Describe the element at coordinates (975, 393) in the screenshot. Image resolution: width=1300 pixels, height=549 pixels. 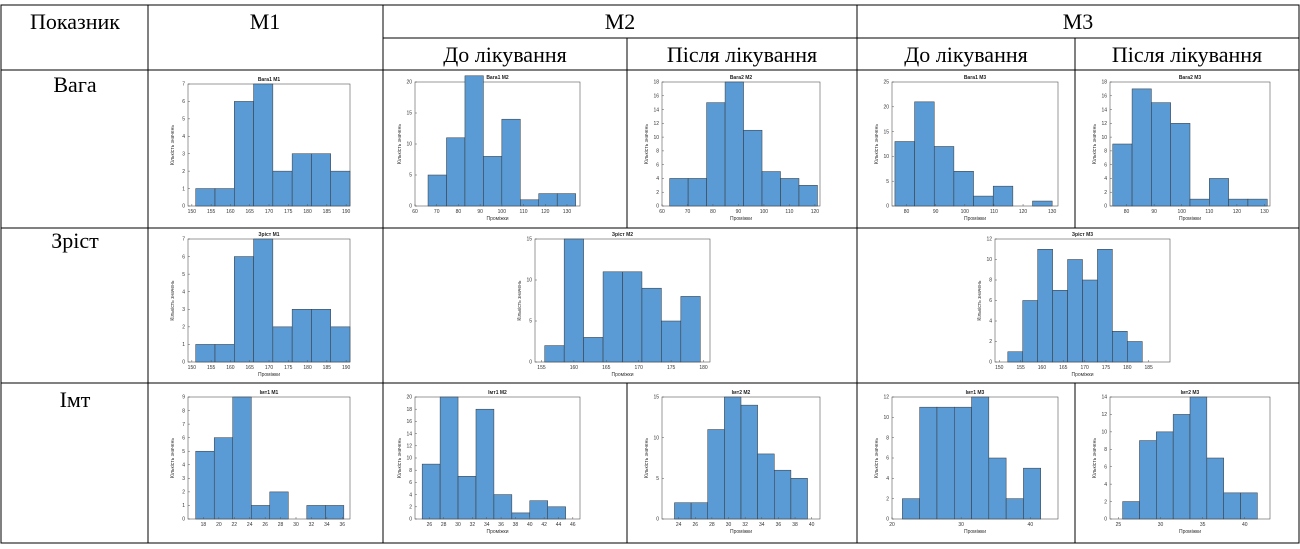
I see `chart-title: Імт1 М3` at that location.